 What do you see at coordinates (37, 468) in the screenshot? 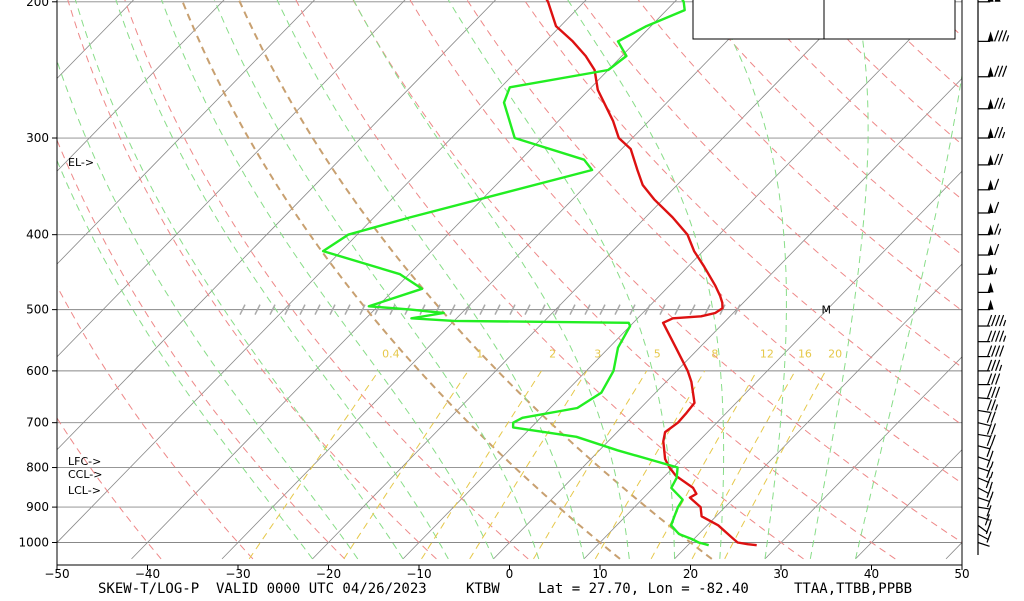
I see `p-tick-label: 800` at bounding box center [37, 468].